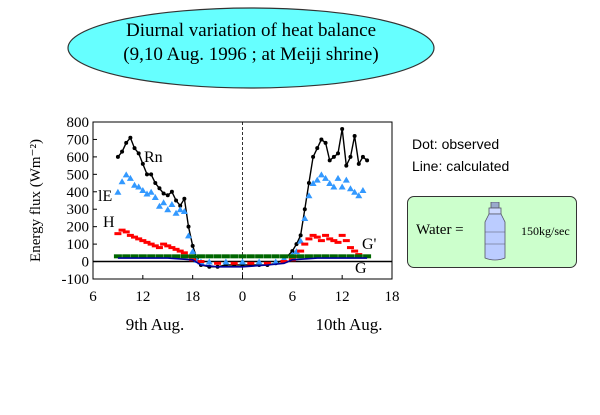  What do you see at coordinates (78, 123) in the screenshot?
I see `y-tick-label: 800` at bounding box center [78, 123].